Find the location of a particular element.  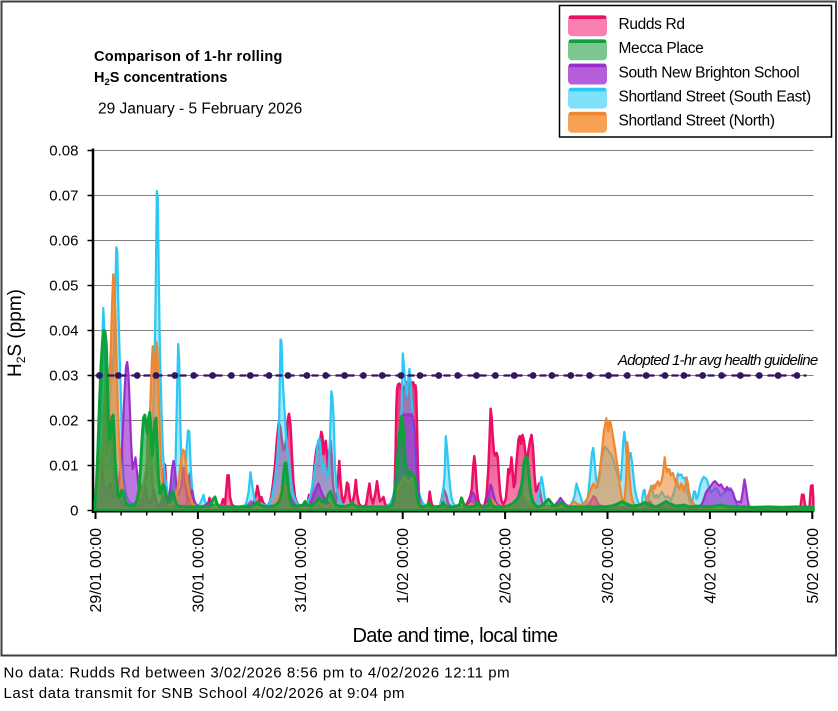

svg-text: H2S concentrations is located at coordinates (160, 79).